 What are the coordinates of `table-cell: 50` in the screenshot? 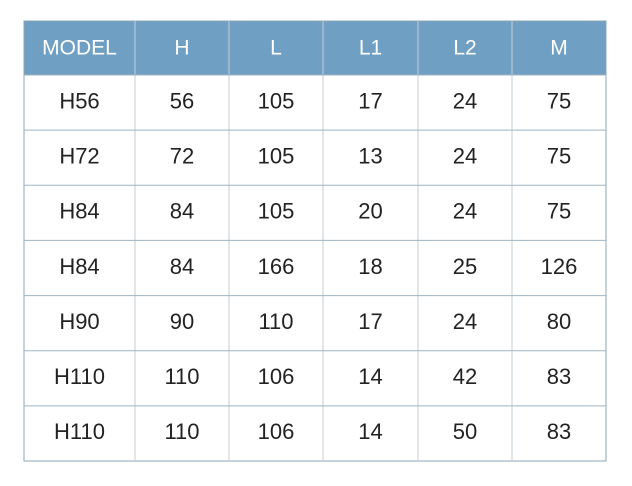 It's located at (465, 431).